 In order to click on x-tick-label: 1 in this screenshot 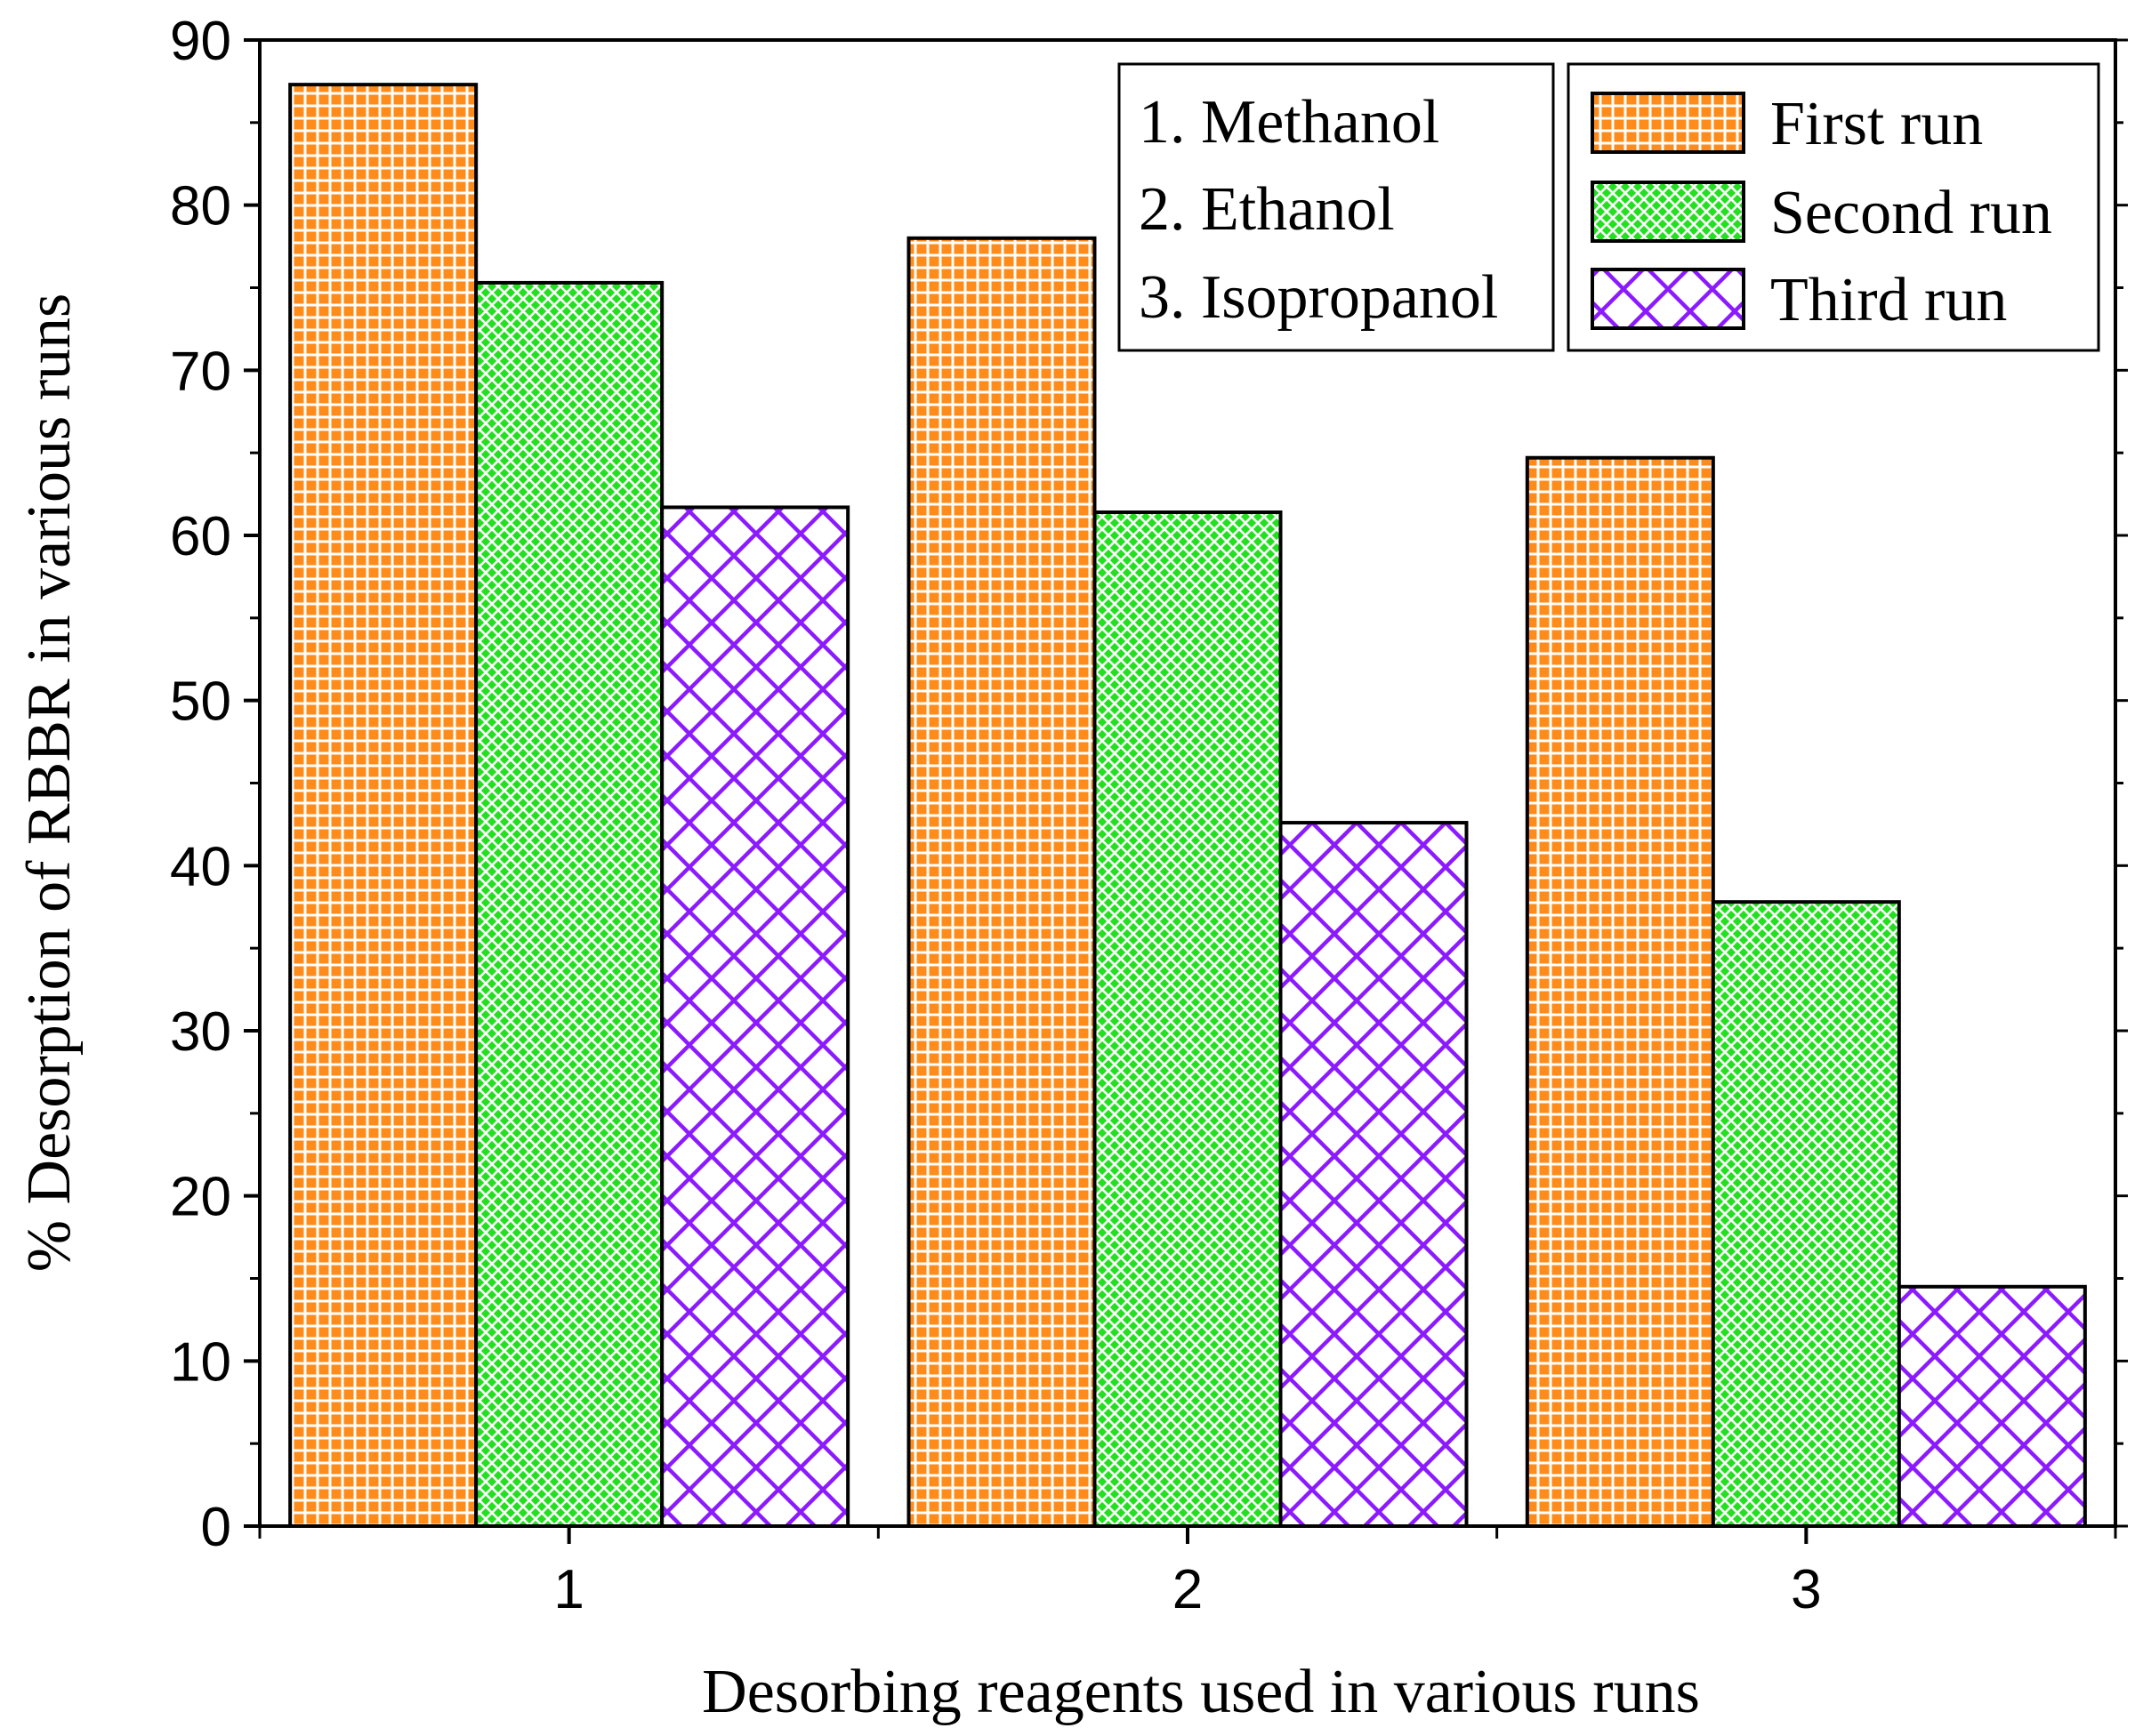, I will do `click(568, 1590)`.